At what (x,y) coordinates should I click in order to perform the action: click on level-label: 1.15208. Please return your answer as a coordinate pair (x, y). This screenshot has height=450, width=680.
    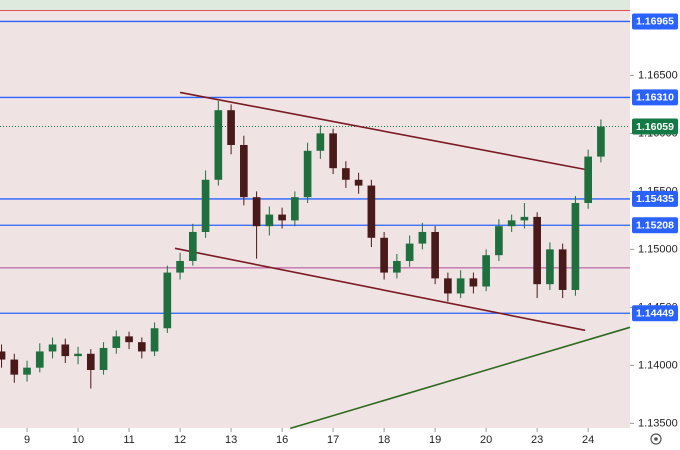
    Looking at the image, I should click on (655, 226).